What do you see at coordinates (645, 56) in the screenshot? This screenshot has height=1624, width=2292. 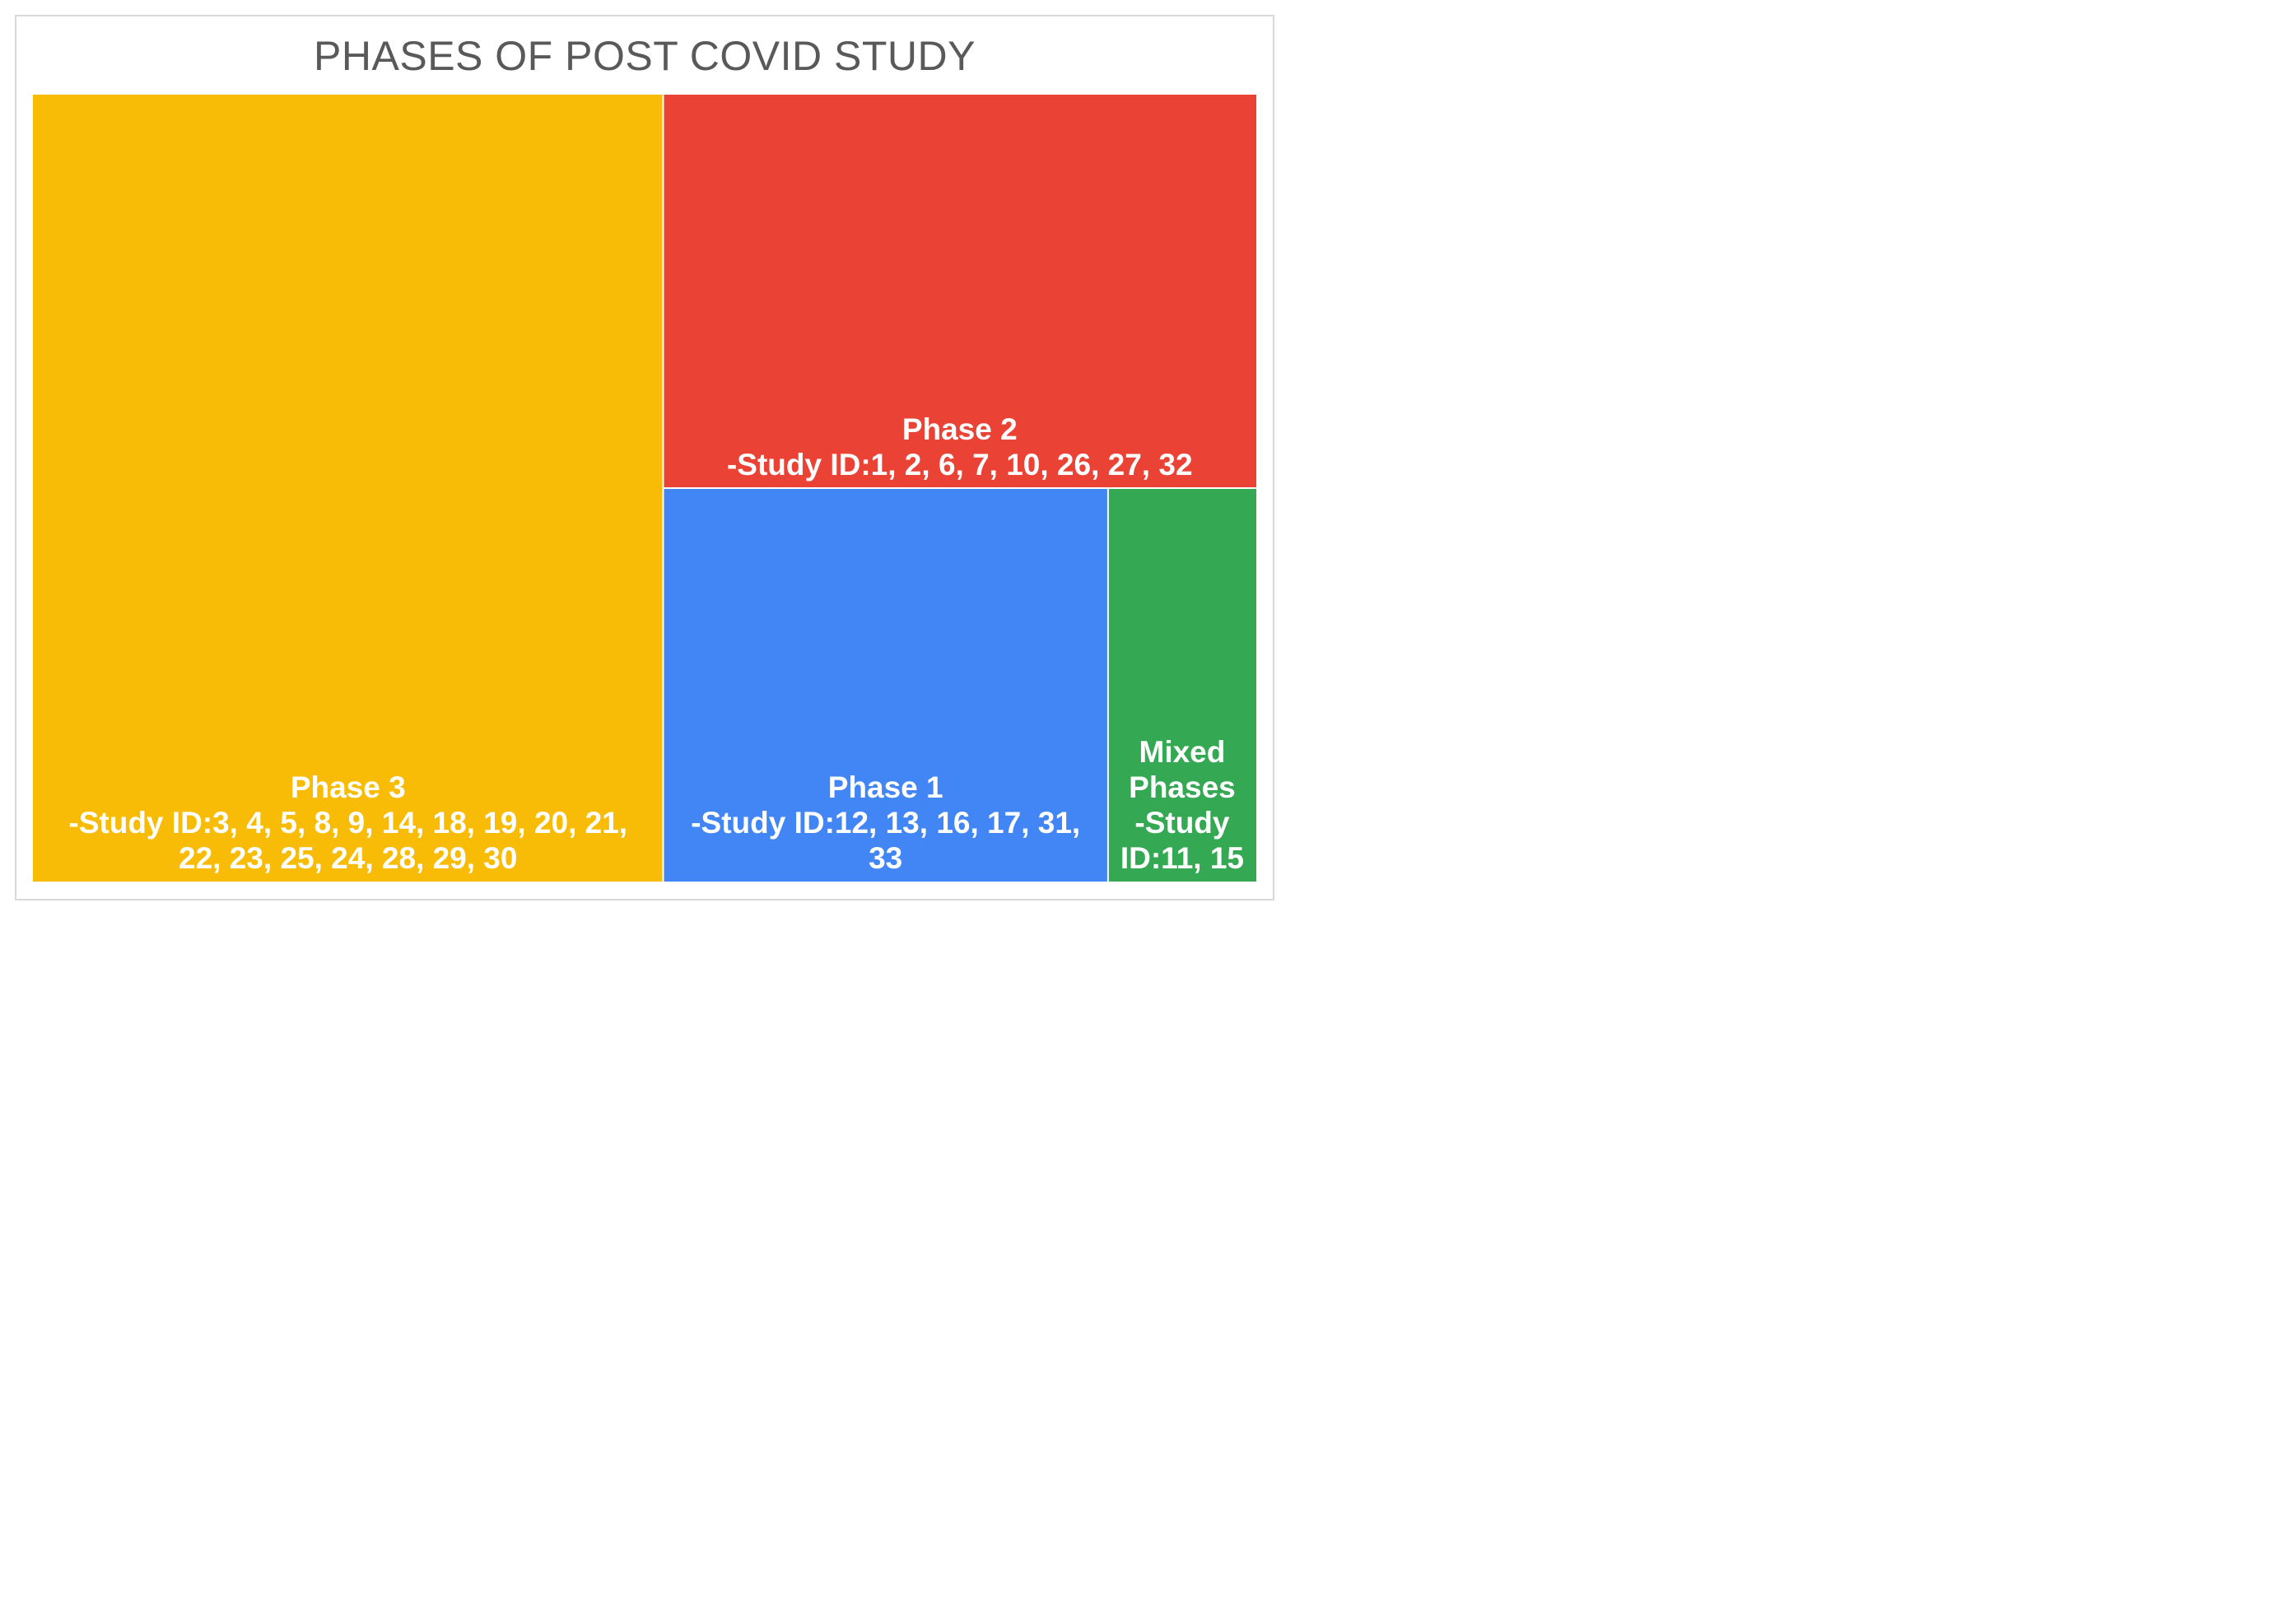 I see `chart-title: PHASES OF POST COVID STUDY` at bounding box center [645, 56].